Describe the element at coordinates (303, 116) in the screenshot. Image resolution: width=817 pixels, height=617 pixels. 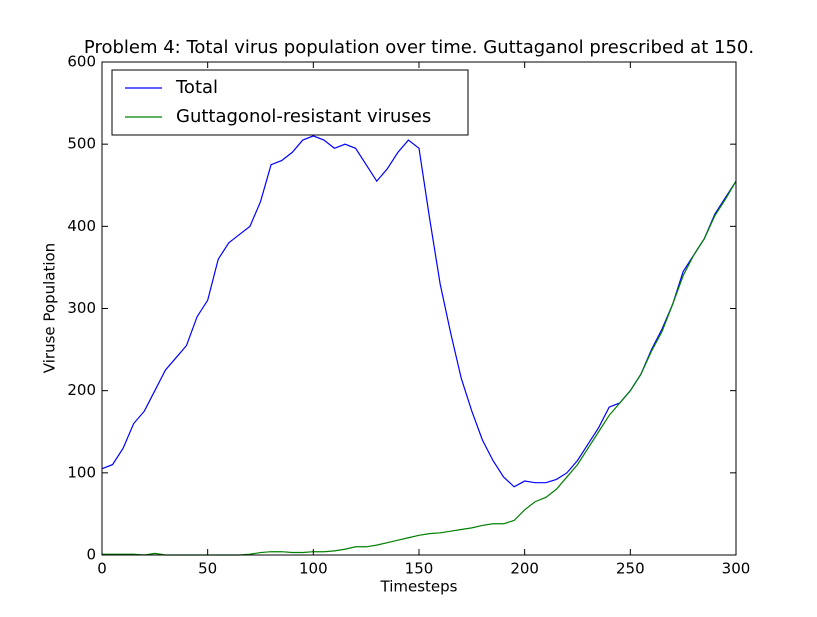
I see `legend-label: Guttagonol-resistant viruses` at that location.